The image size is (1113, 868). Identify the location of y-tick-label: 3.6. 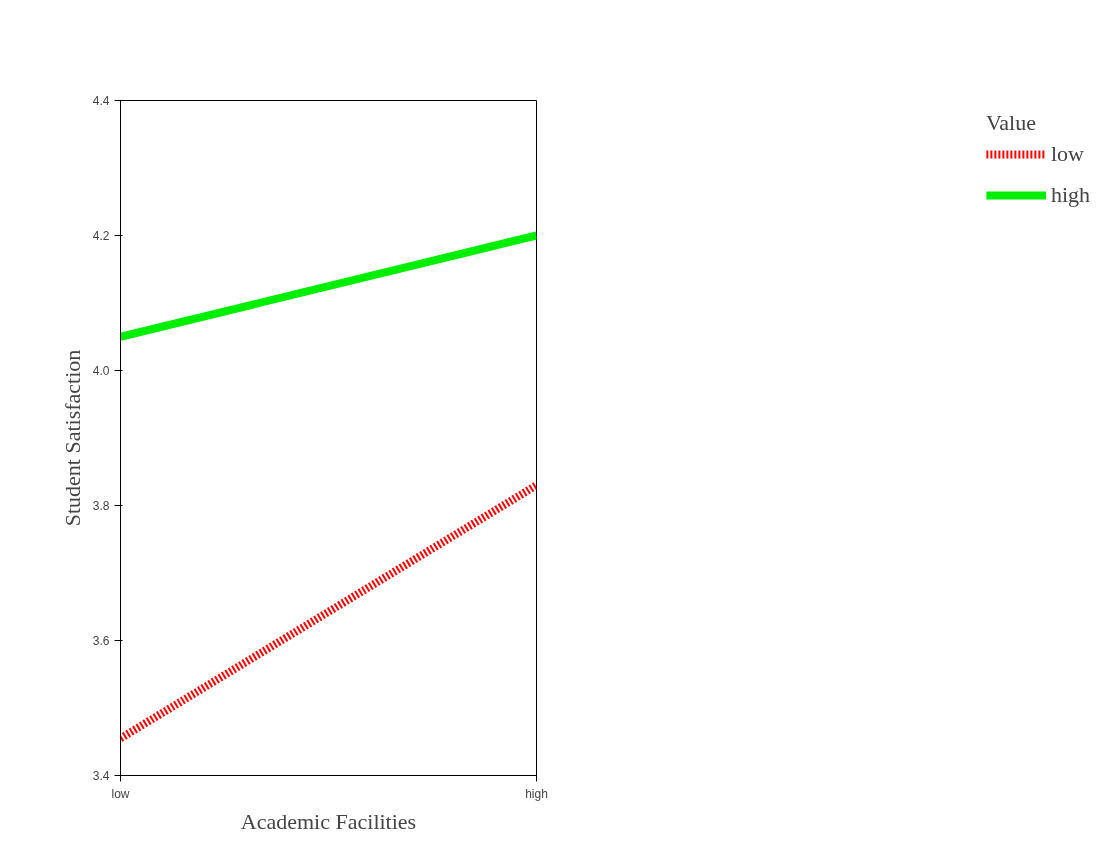
(101, 641).